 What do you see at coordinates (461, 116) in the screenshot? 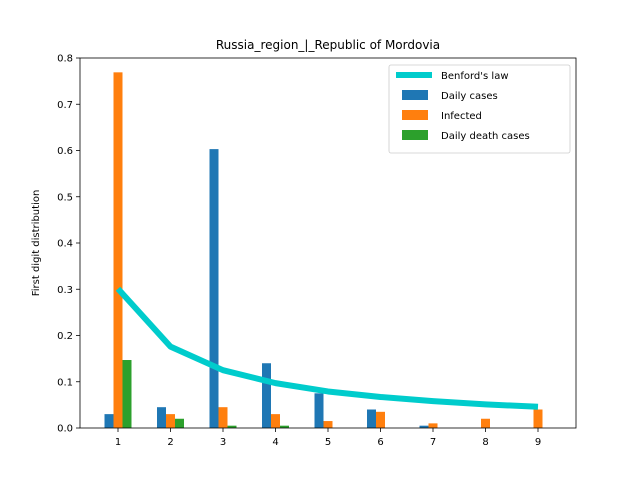
I see `legend-label-infected: Infected` at bounding box center [461, 116].